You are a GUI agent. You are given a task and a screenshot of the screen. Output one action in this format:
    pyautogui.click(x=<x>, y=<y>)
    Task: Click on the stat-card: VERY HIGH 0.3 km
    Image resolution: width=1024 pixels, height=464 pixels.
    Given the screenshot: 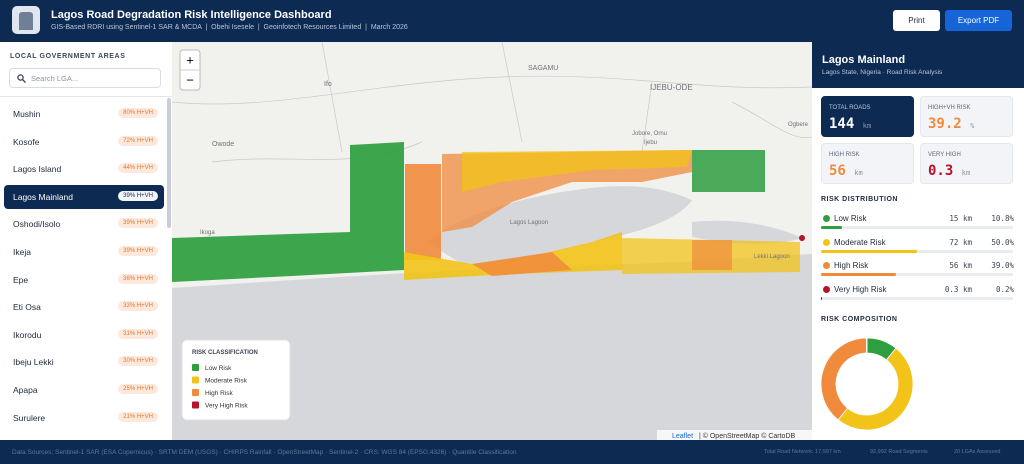 What is the action you would take?
    pyautogui.click(x=966, y=163)
    